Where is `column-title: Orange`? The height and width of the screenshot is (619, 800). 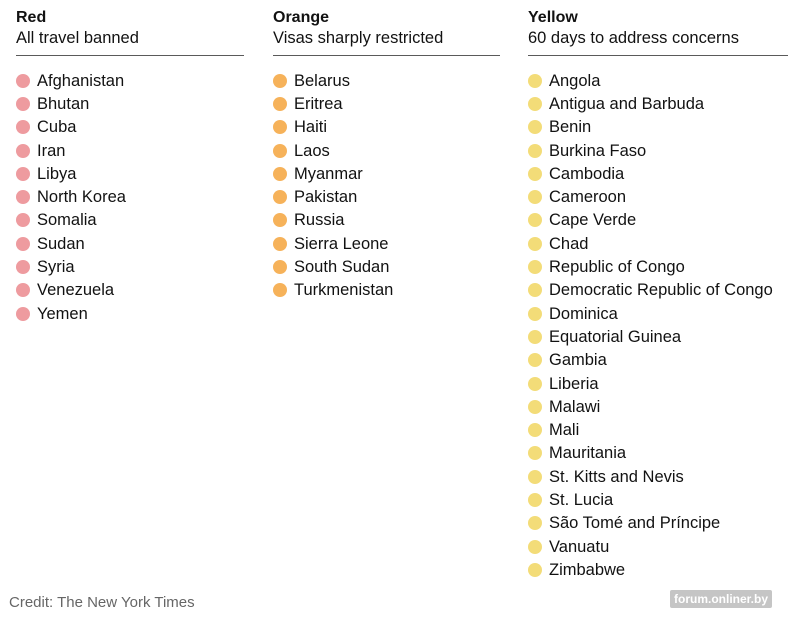 column-title: Orange is located at coordinates (301, 17).